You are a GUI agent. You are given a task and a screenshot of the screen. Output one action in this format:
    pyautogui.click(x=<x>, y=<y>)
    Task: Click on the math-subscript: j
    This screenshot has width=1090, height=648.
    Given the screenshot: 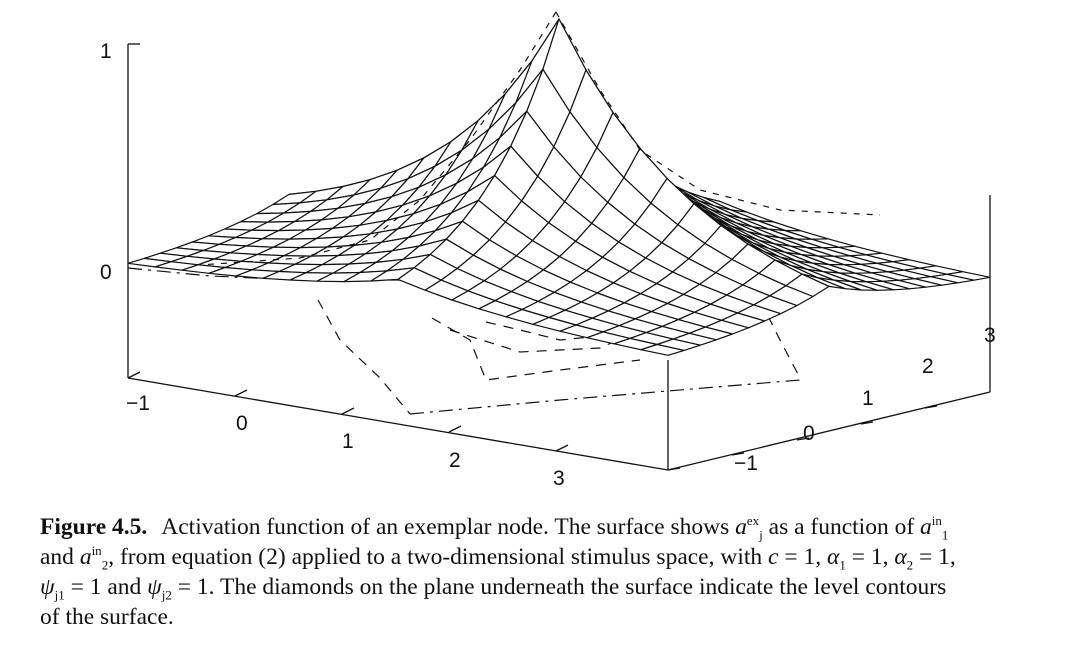 What is the action you would take?
    pyautogui.click(x=761, y=535)
    